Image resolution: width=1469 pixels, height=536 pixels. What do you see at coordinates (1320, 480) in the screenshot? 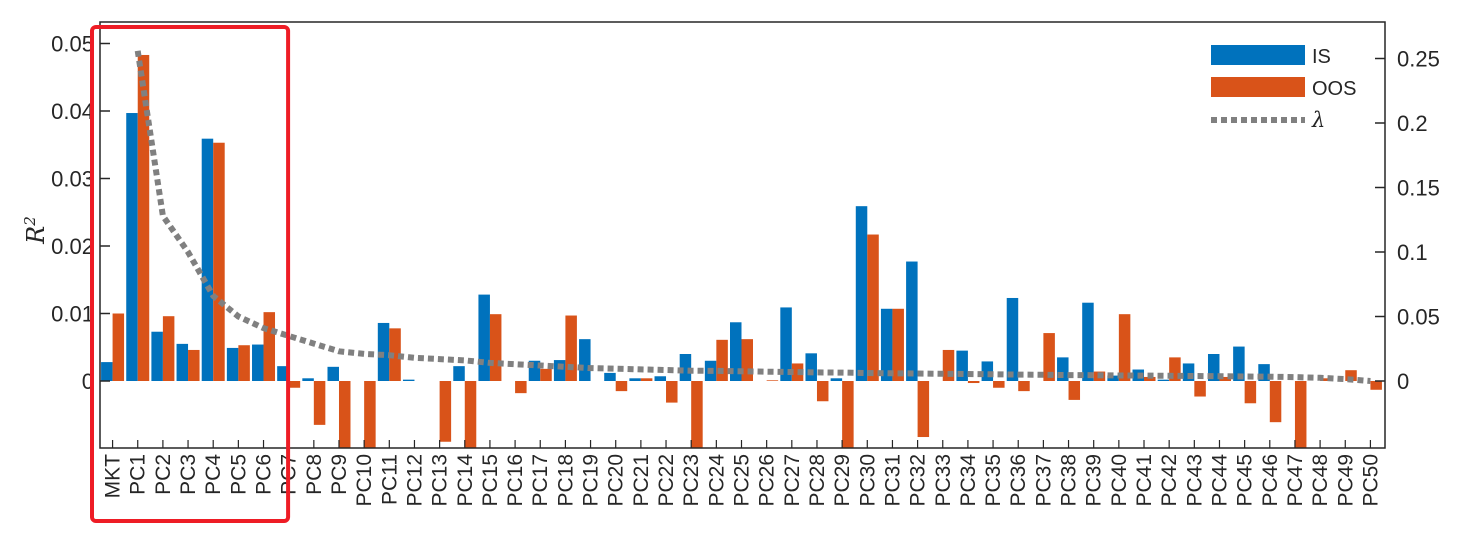
I see `category-label: PC48` at bounding box center [1320, 480].